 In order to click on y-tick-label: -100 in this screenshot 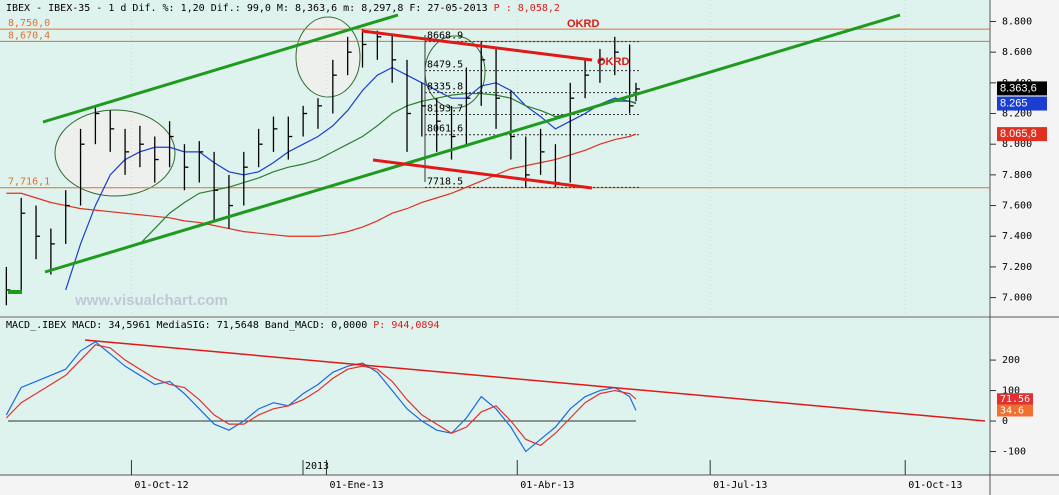, I will do `click(1014, 452)`.